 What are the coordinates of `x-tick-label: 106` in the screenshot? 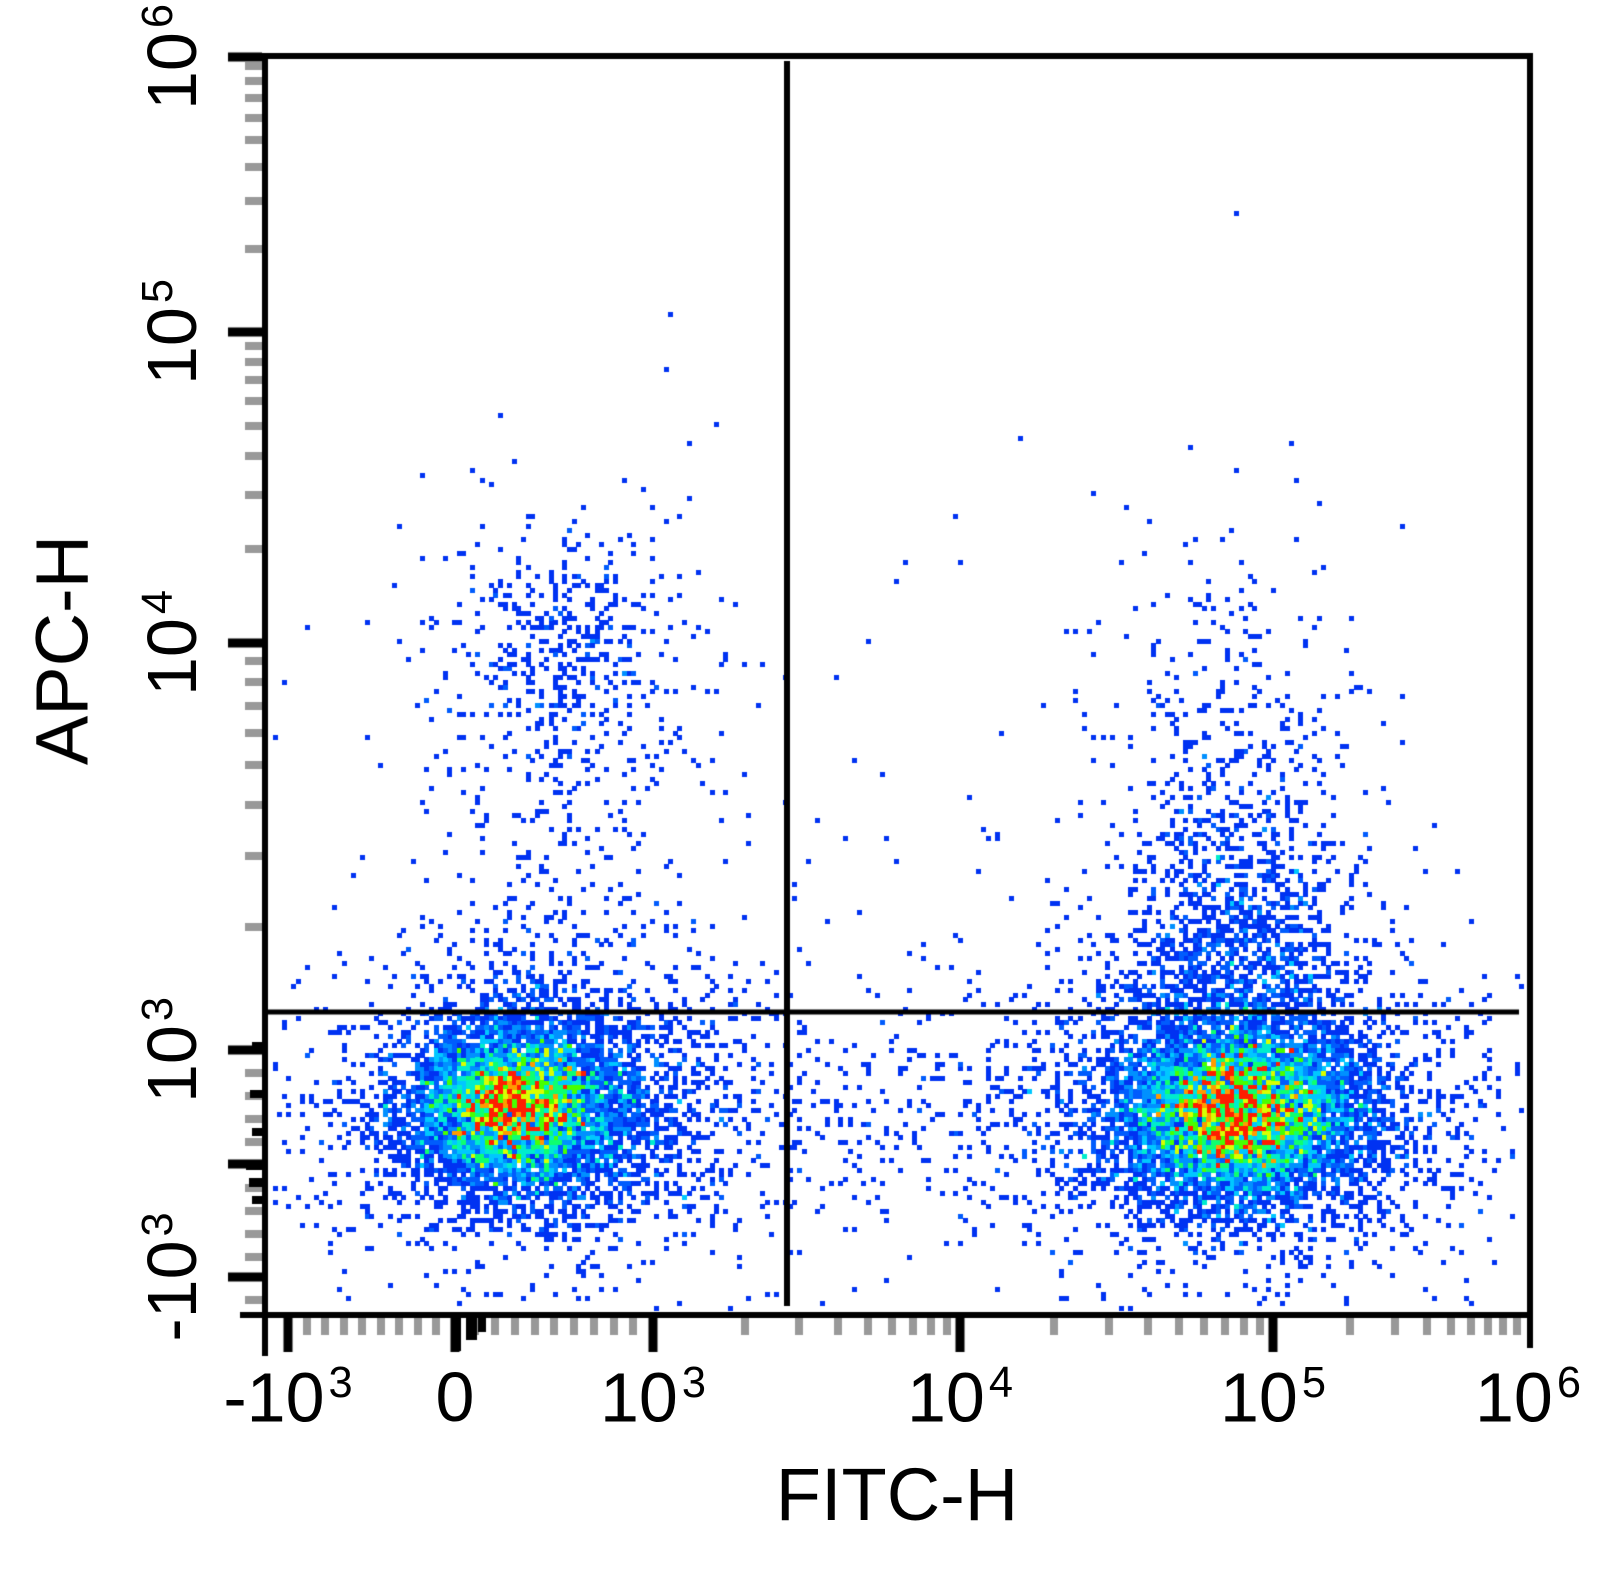 It's located at (1528, 1397).